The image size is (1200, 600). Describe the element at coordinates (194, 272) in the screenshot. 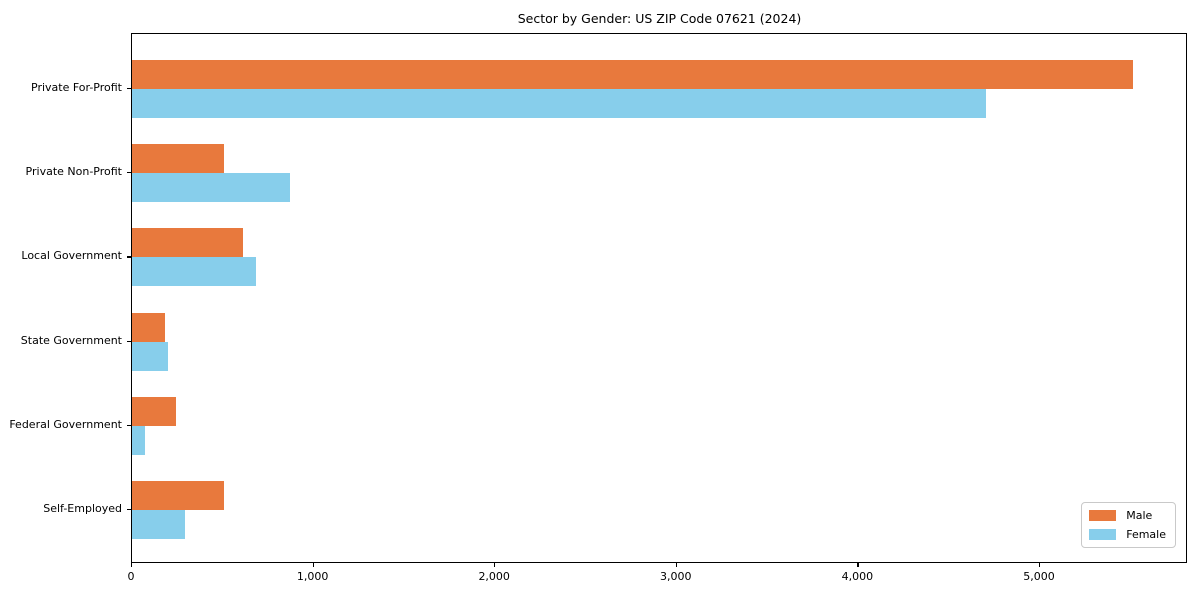

I see `bar-female-local-government` at that location.